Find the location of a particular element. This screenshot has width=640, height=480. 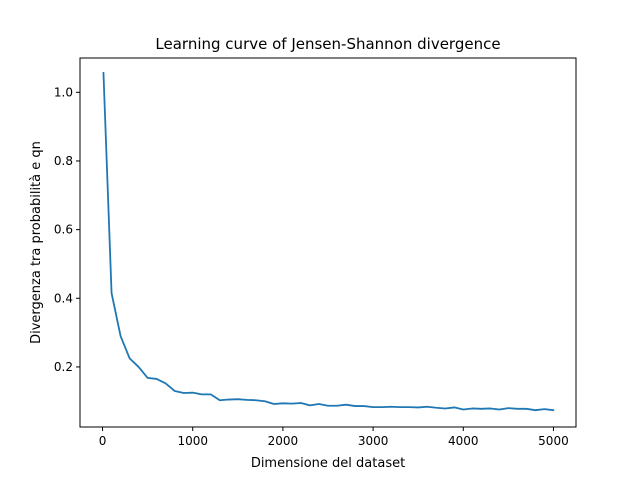

y-axis: 0.2 0.4 0.6 0.8 1.0 is located at coordinates (67, 229).